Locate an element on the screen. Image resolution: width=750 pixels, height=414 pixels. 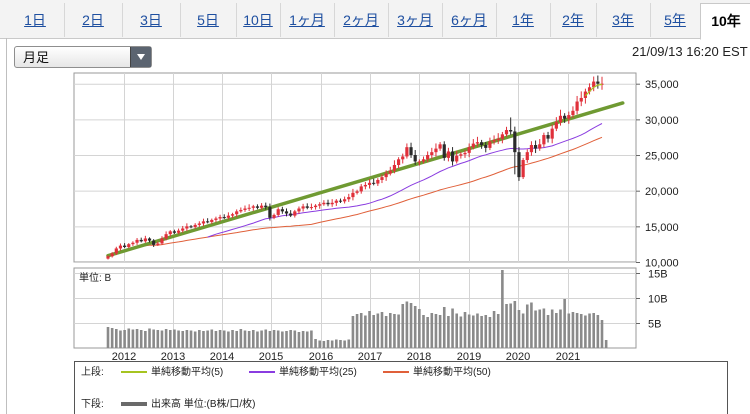
tab-11: 3年 is located at coordinates (623, 20).